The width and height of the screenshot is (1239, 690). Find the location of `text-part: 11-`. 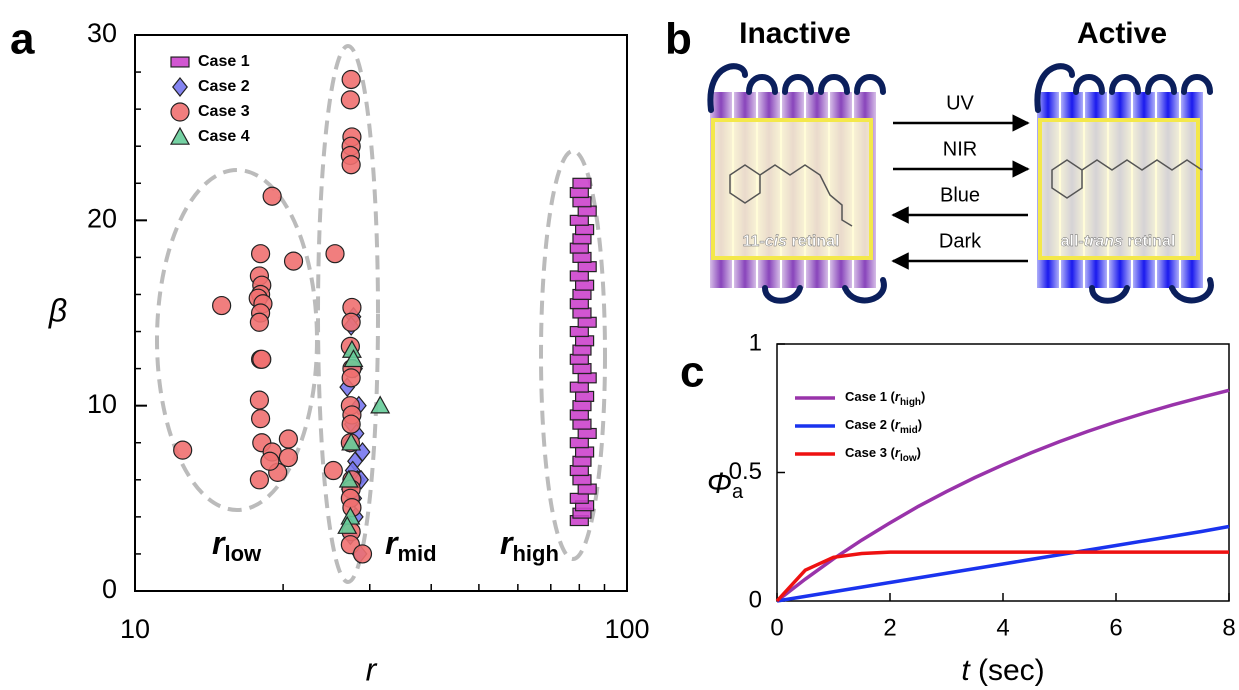

text-part: 11- is located at coordinates (754, 241).